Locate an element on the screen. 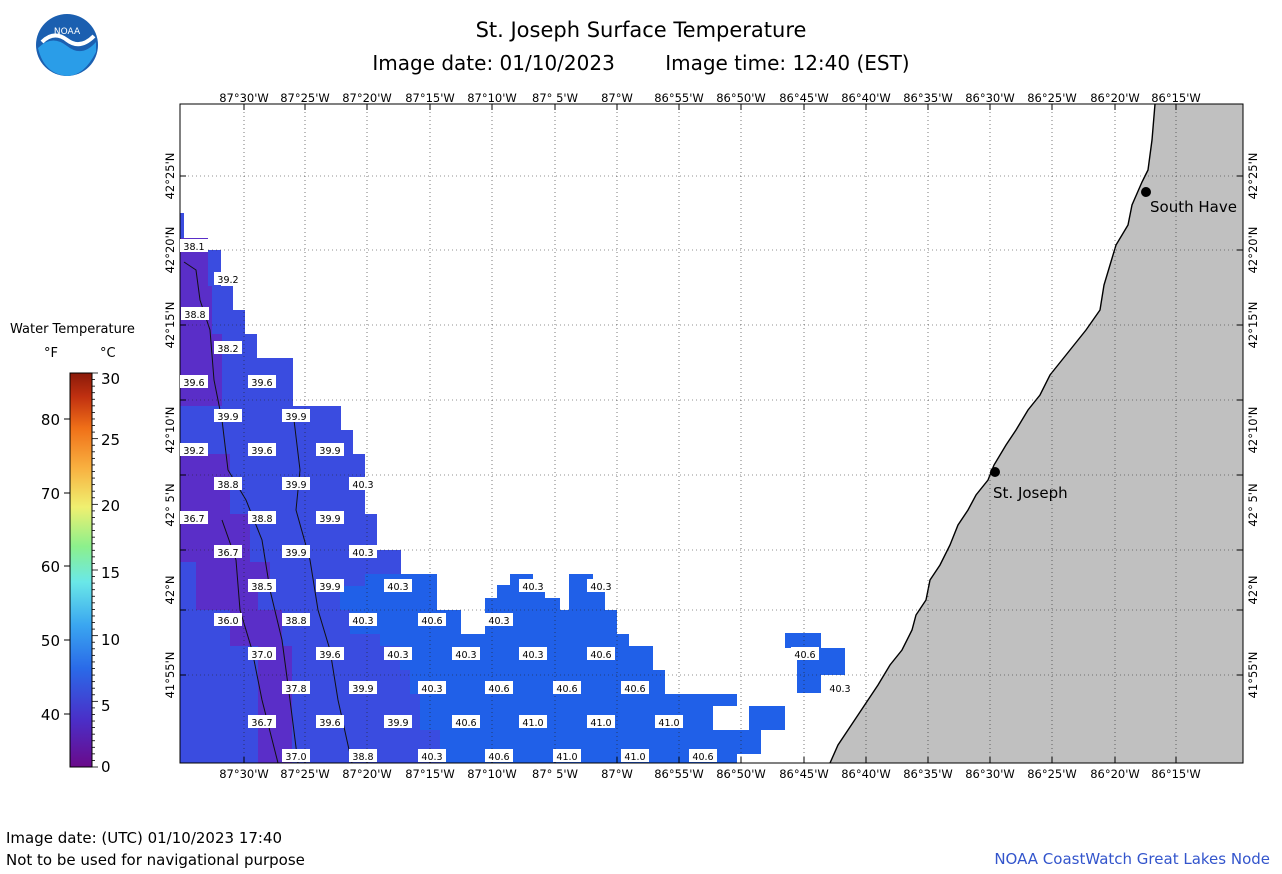 This screenshot has width=1282, height=874. cold-water-cell is located at coordinates (275, 704).